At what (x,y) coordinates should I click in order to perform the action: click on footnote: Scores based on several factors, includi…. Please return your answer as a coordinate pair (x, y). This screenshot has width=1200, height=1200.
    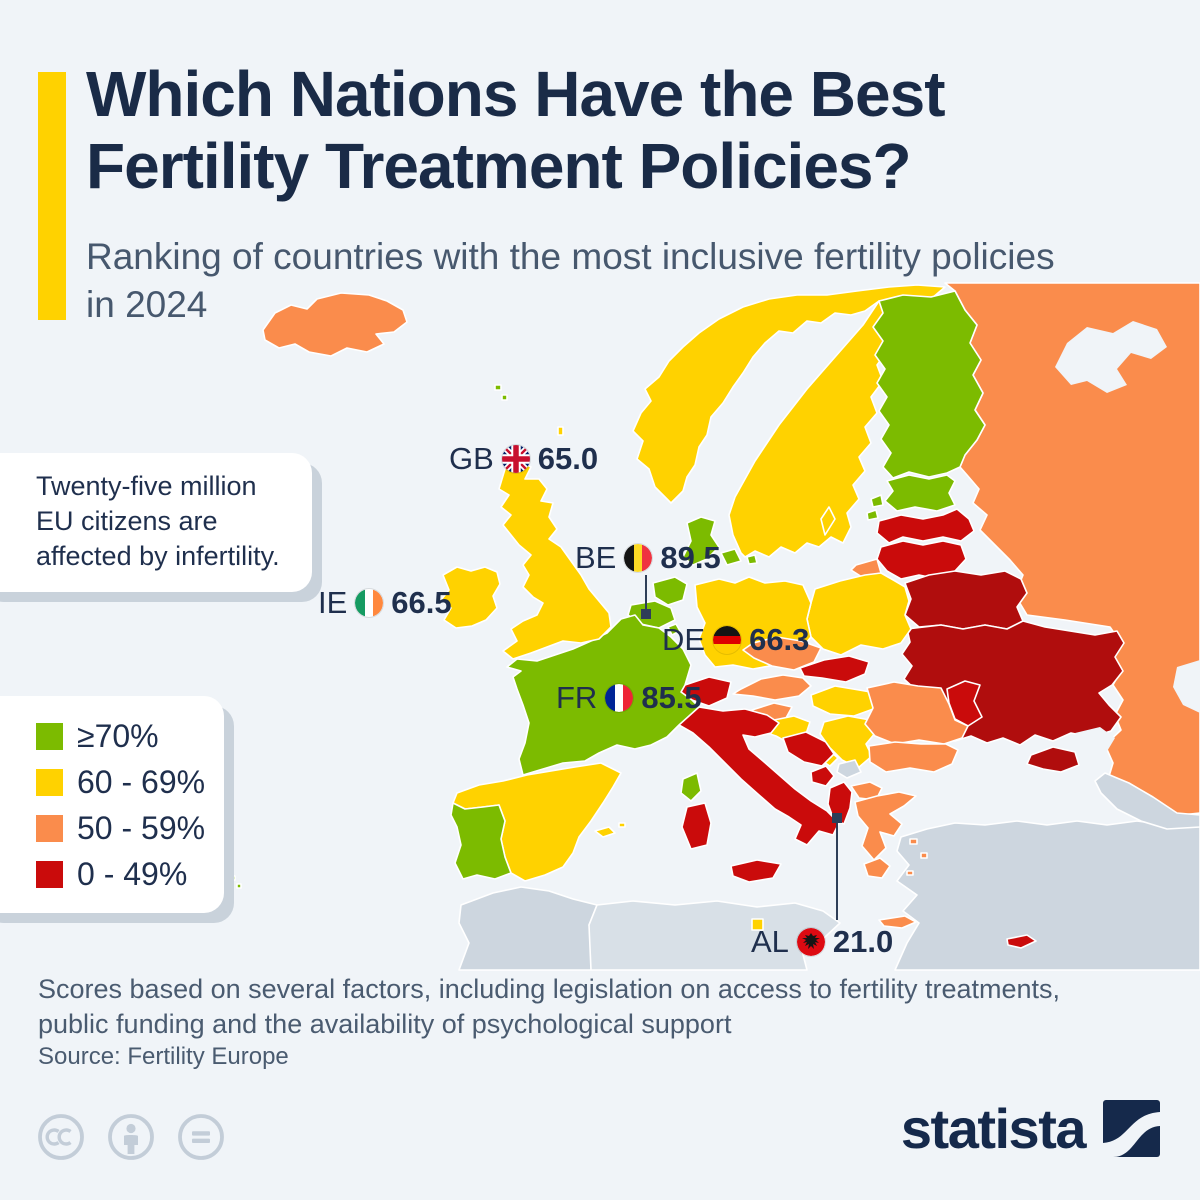
    Looking at the image, I should click on (578, 1007).